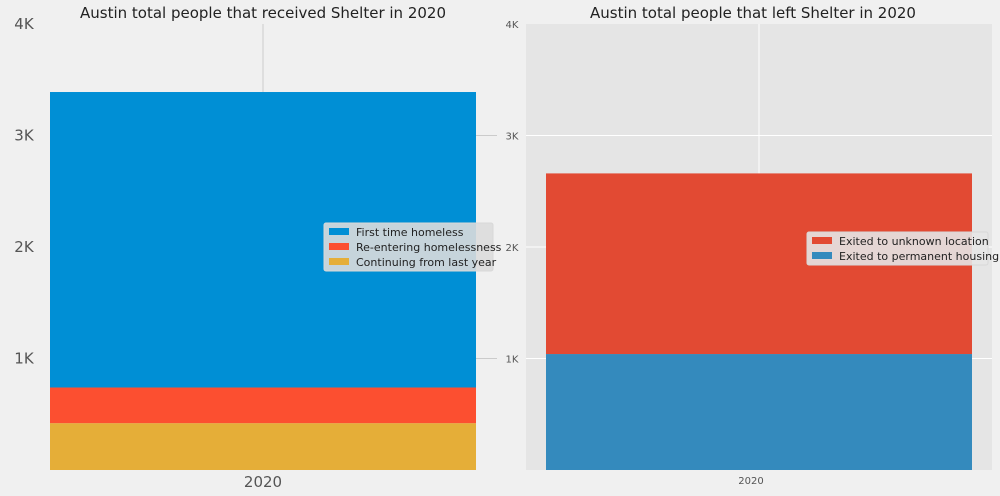  Describe the element at coordinates (759, 412) in the screenshot. I see `chart2-bar-exited-to-permanent-housing` at that location.